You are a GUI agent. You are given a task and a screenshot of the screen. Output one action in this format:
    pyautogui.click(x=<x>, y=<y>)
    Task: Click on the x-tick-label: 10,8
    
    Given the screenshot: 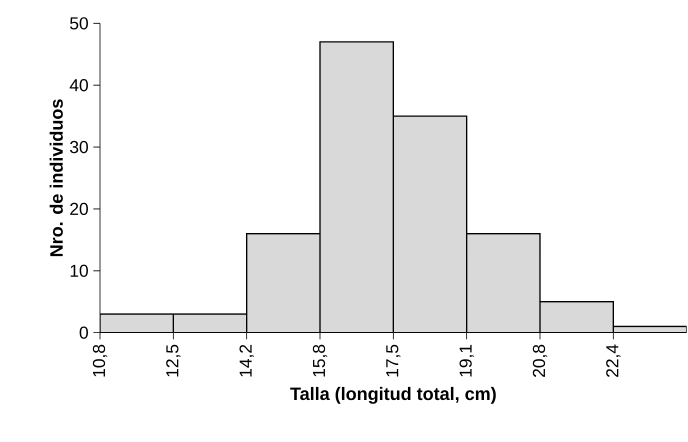 What is the action you would take?
    pyautogui.click(x=100, y=360)
    